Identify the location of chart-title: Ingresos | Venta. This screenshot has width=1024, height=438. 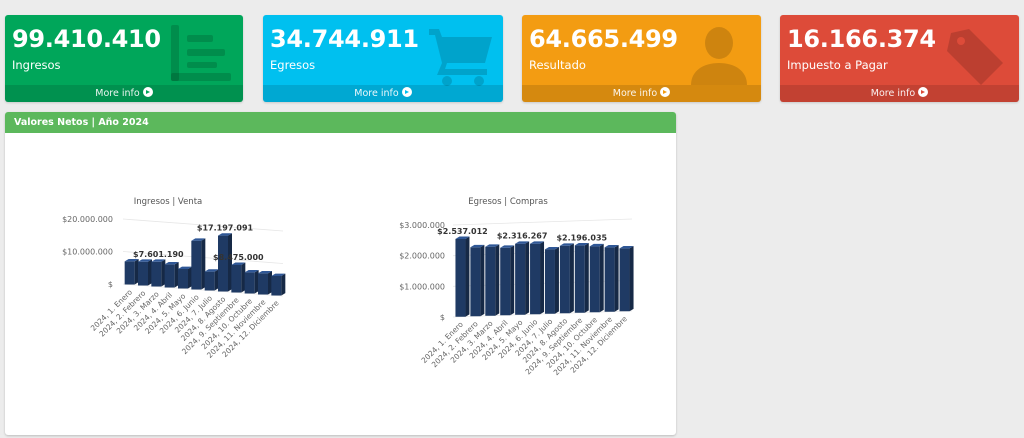
(168, 202).